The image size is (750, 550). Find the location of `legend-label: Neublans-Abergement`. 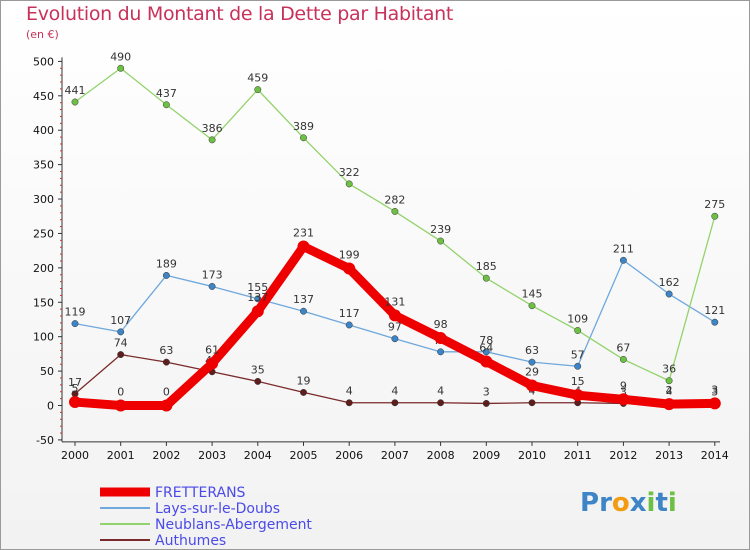

legend-label: Neublans-Abergement is located at coordinates (233, 525).